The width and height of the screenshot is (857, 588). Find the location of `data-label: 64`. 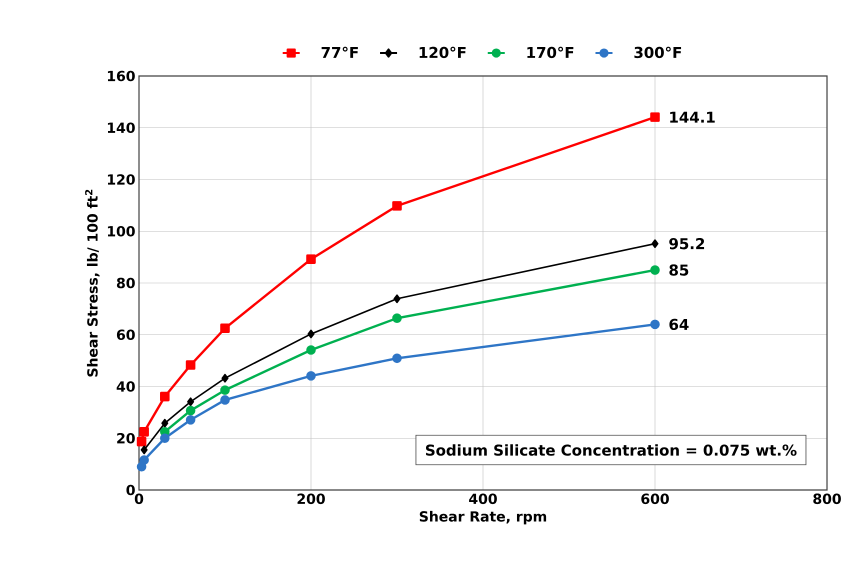

data-label: 64 is located at coordinates (679, 324).